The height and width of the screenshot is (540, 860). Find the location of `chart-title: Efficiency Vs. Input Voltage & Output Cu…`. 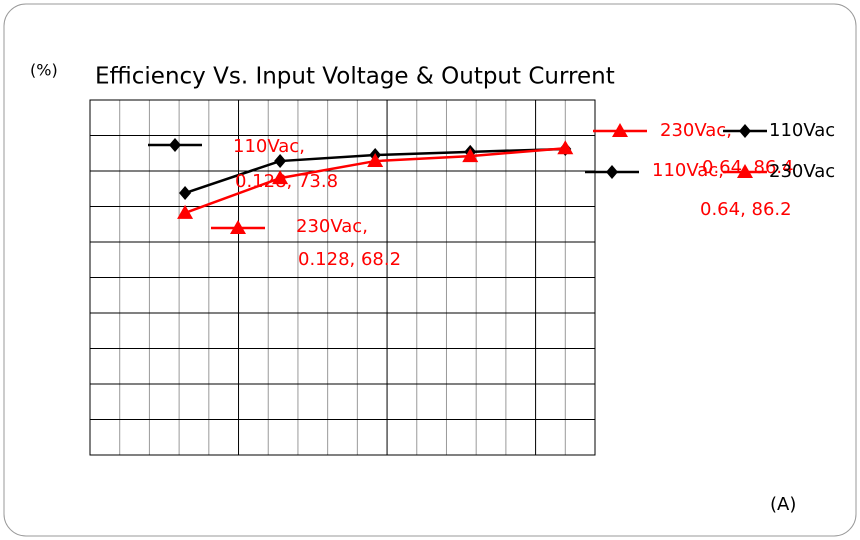

chart-title: Efficiency Vs. Input Voltage & Output Cu… is located at coordinates (355, 77).